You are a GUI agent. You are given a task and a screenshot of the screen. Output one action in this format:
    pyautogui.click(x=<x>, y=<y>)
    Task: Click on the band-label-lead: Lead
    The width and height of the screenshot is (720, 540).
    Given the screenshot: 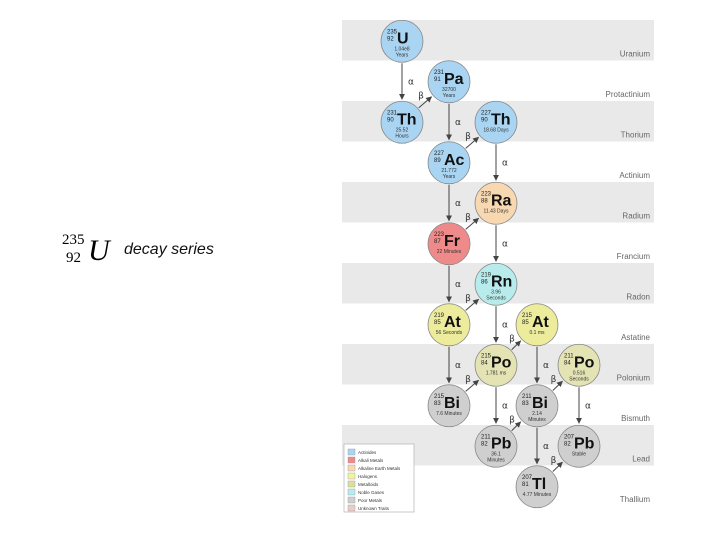 What is the action you would take?
    pyautogui.click(x=641, y=459)
    